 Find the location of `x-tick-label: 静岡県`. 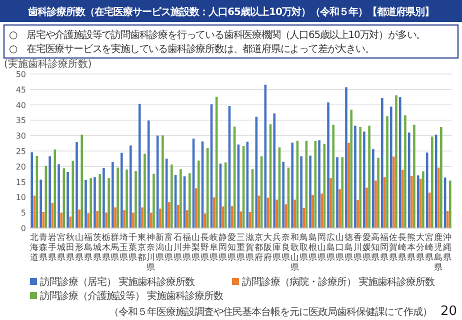

x-tick-label: 静岡県 is located at coordinates (223, 247).